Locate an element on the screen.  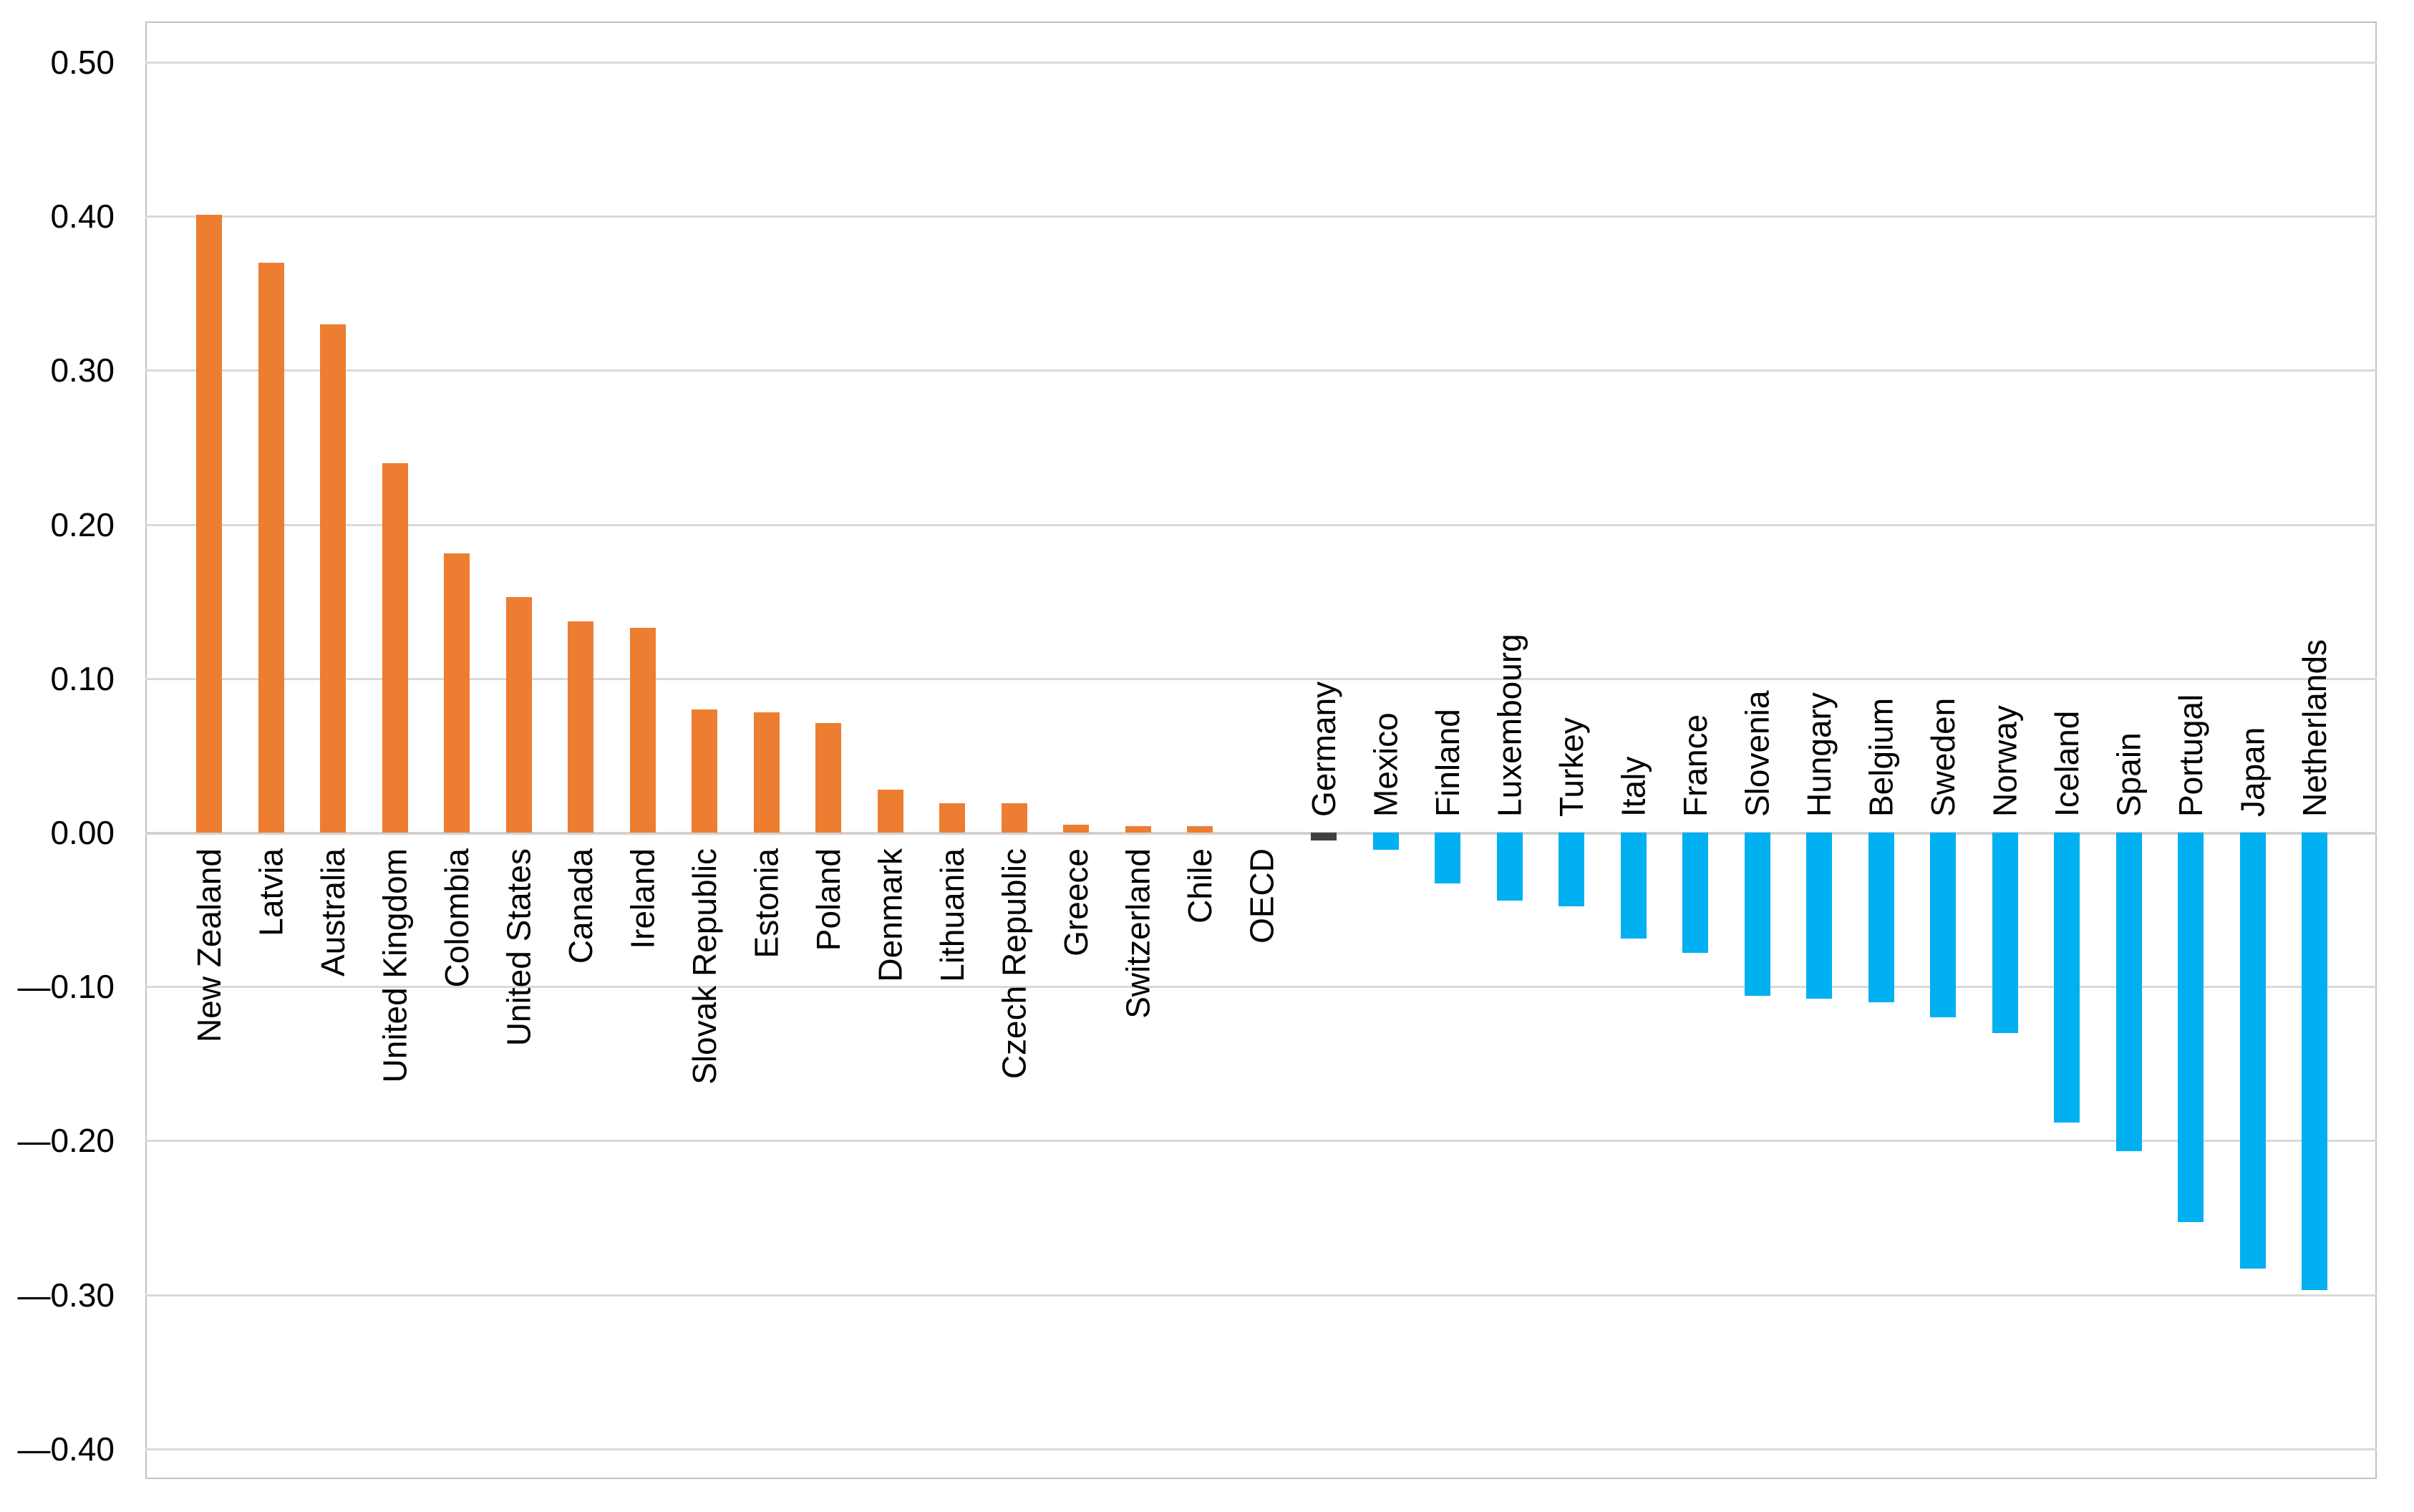
category-label-text: Portugal is located at coordinates (2190, 755).